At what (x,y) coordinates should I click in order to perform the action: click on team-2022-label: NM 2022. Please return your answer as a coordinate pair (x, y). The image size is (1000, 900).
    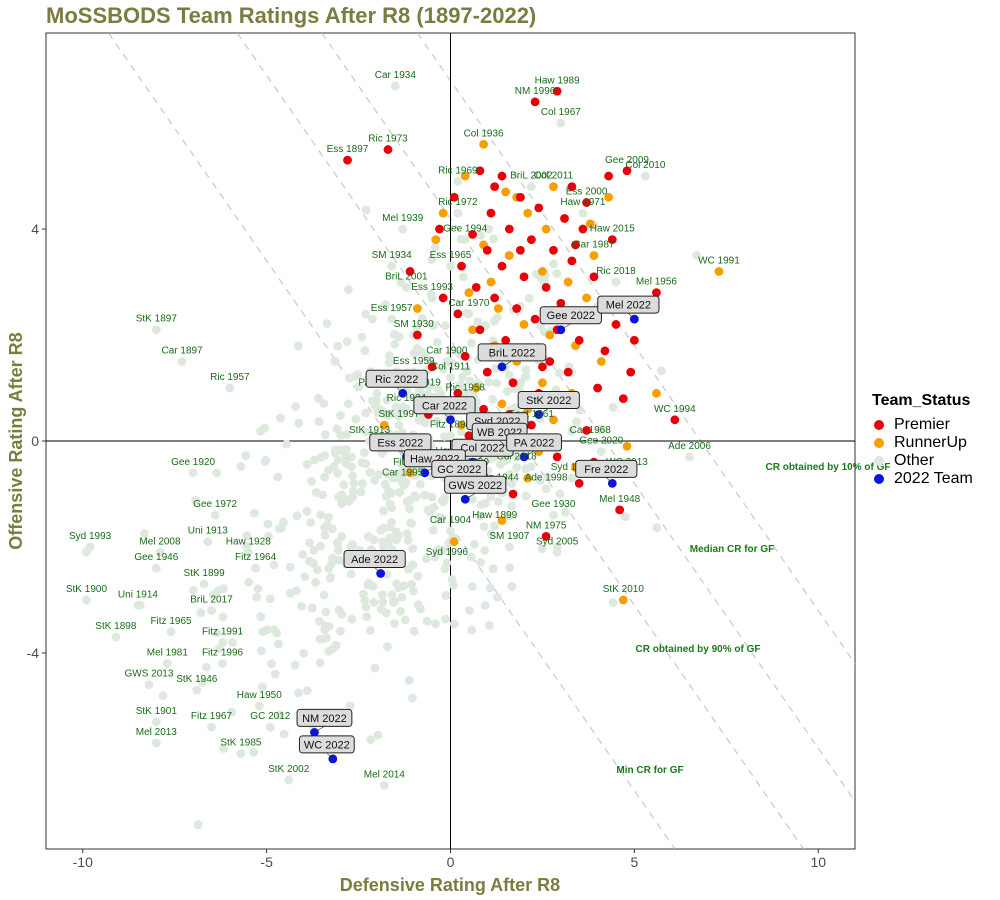
    Looking at the image, I should click on (324, 719).